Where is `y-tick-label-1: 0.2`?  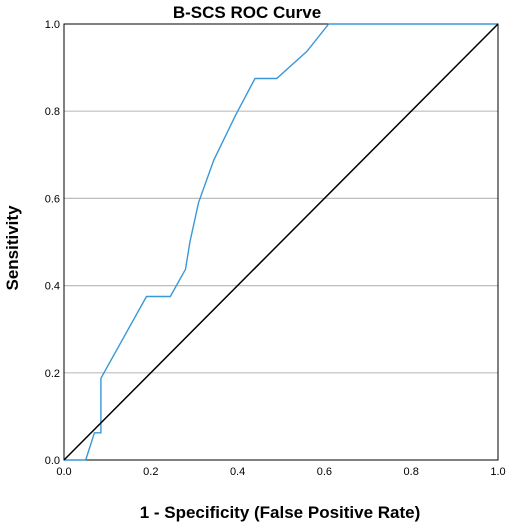
y-tick-label-1: 0.2 is located at coordinates (52, 374).